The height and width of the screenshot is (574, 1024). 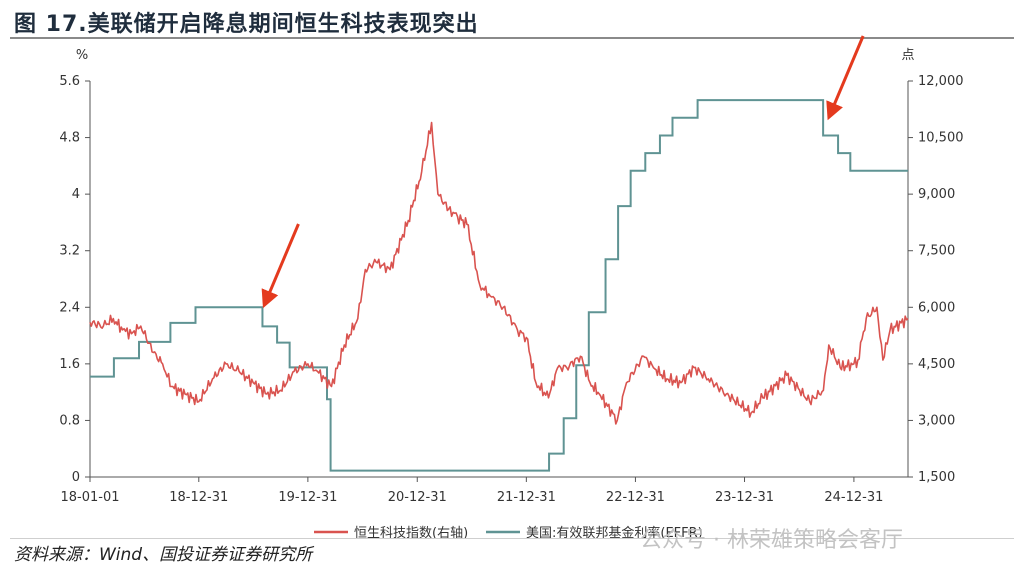 What do you see at coordinates (82, 55) in the screenshot?
I see `left-axis-unit: %` at bounding box center [82, 55].